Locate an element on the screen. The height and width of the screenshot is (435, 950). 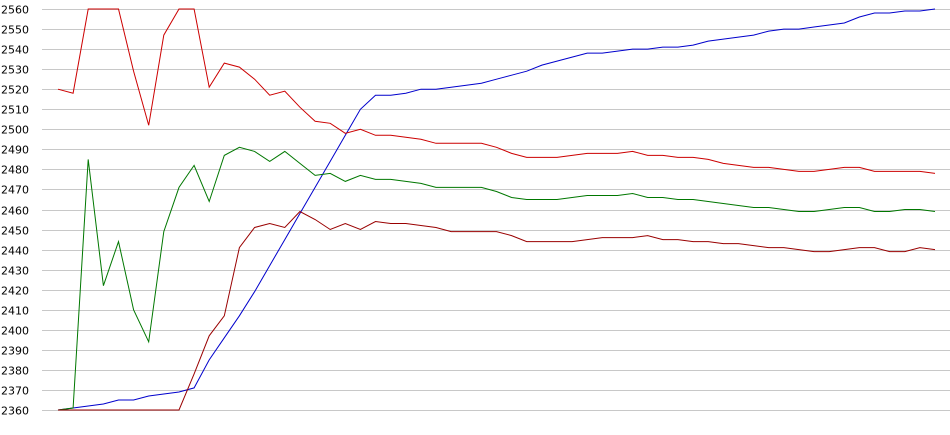
y-tick-label: 2430 is located at coordinates (15, 271).